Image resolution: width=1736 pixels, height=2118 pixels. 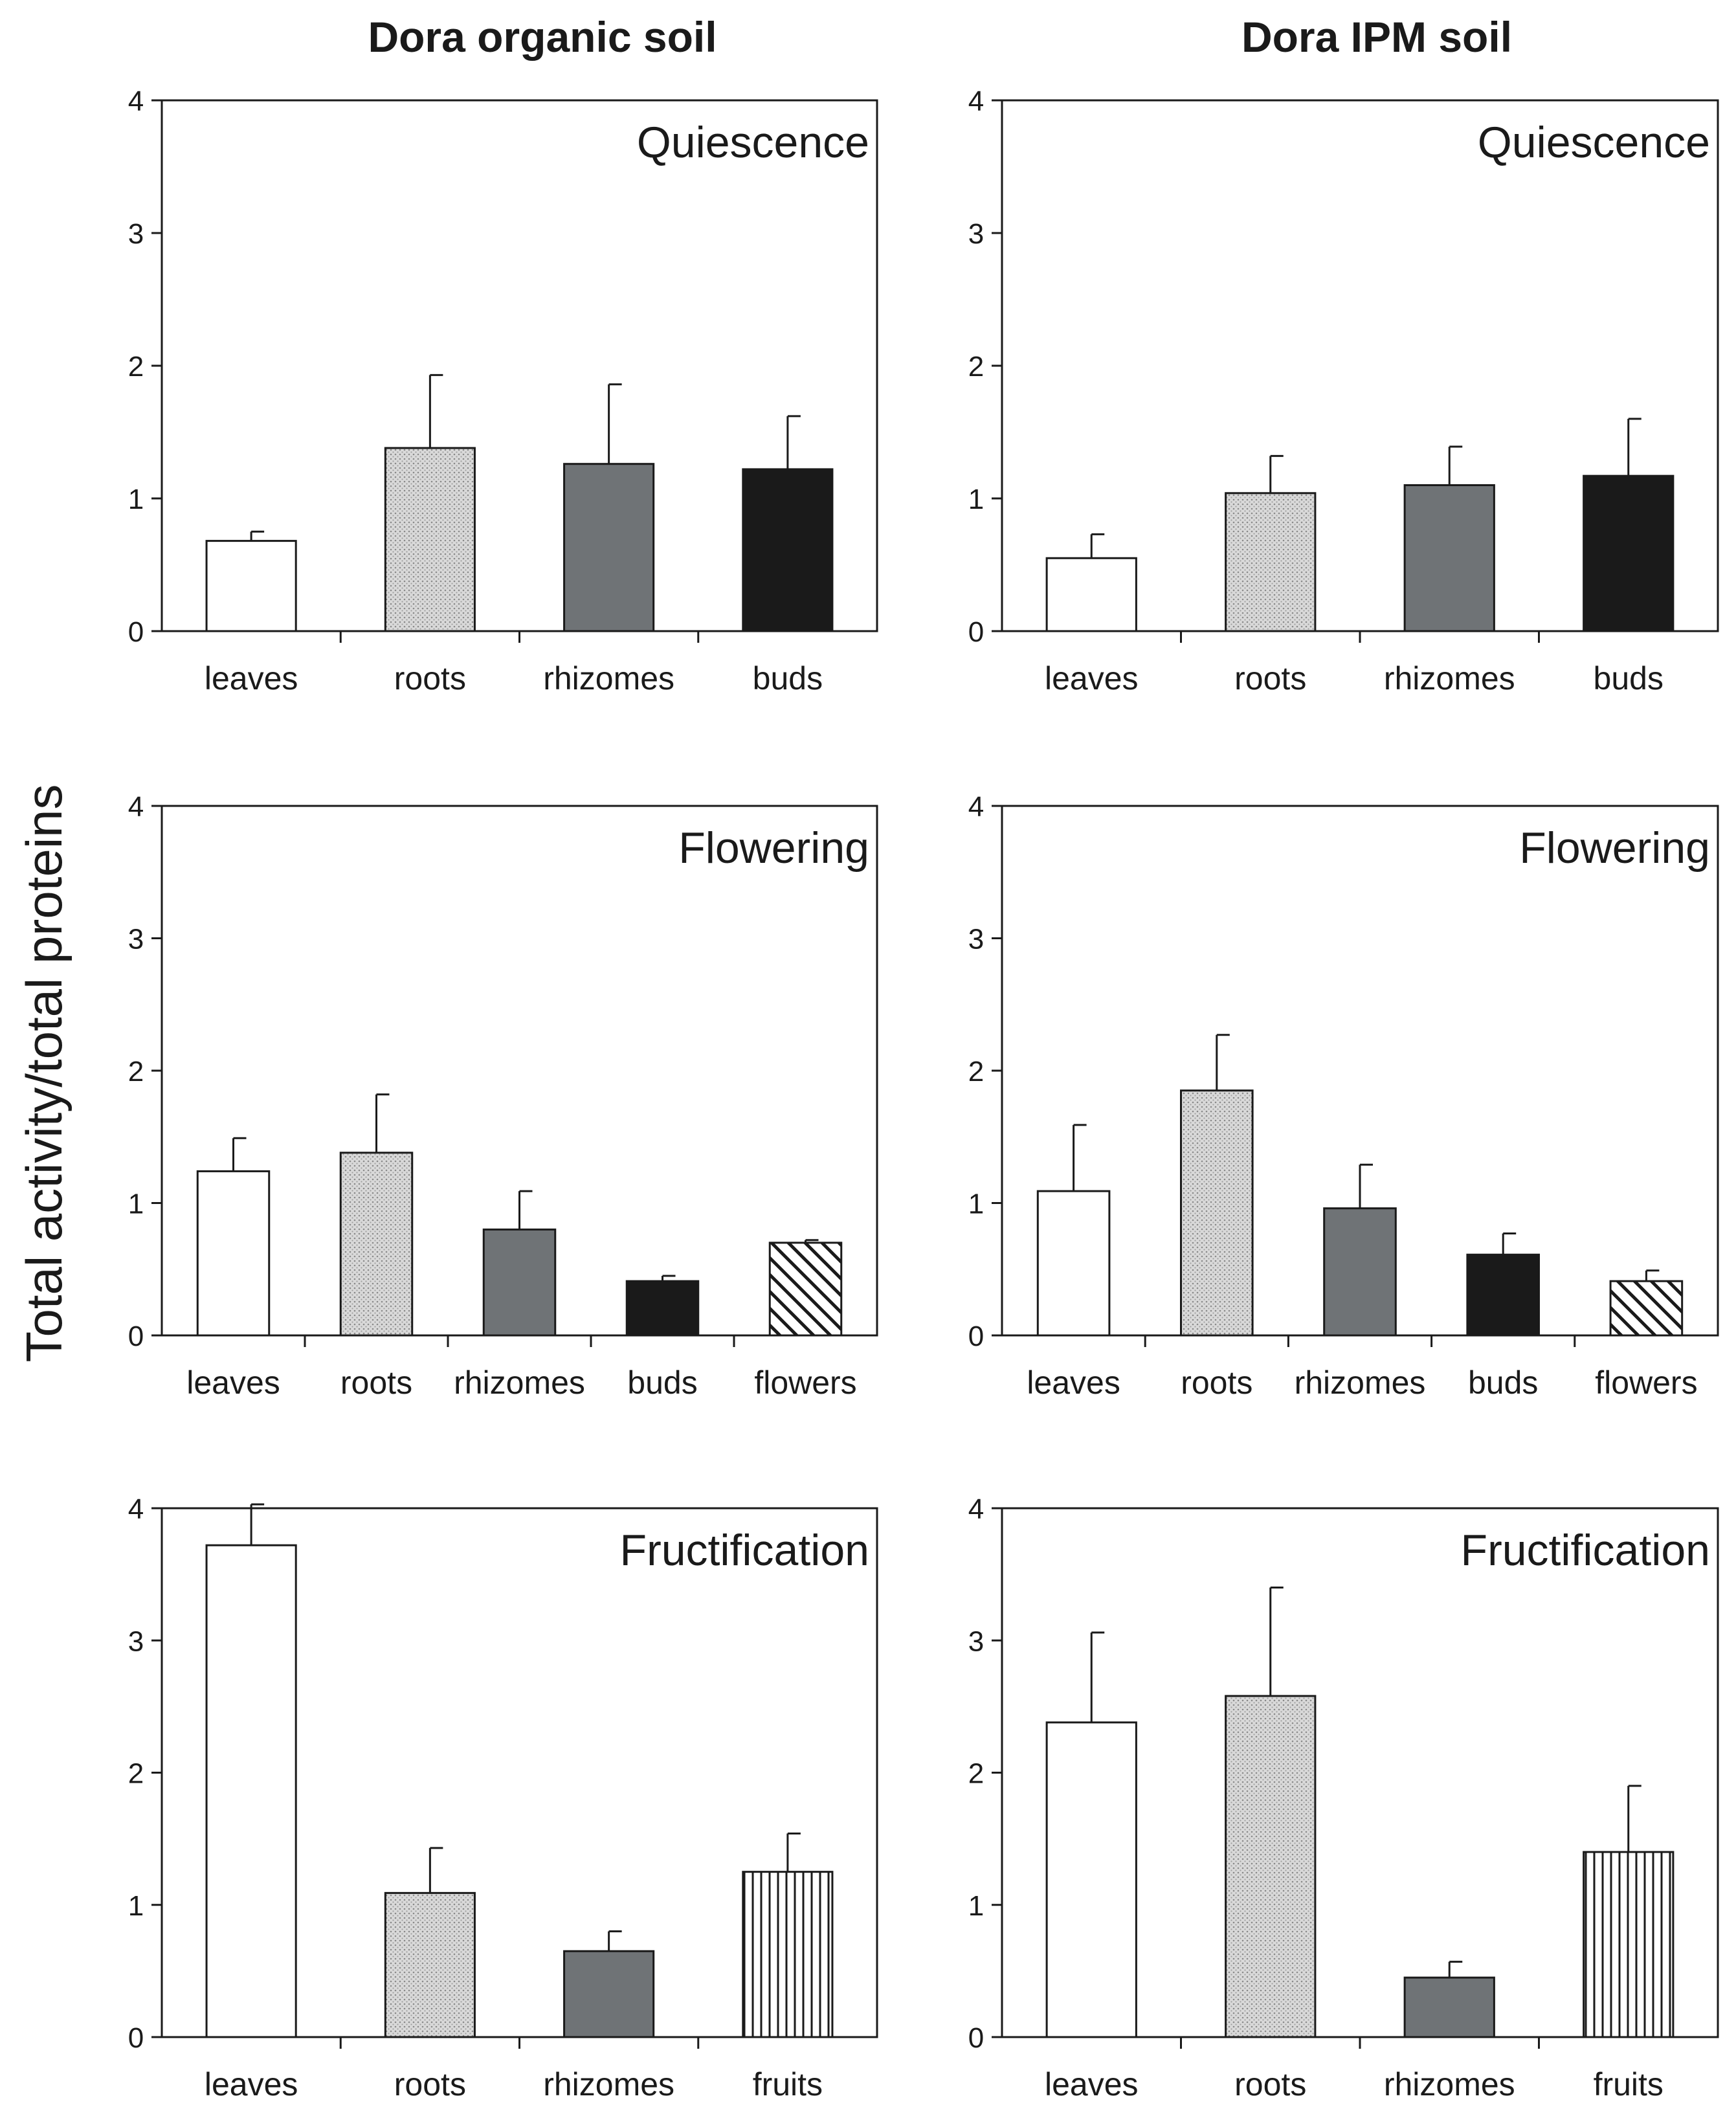 What do you see at coordinates (136, 1509) in the screenshot?
I see `panel-fructification-organic-ytick-label-4: 4` at bounding box center [136, 1509].